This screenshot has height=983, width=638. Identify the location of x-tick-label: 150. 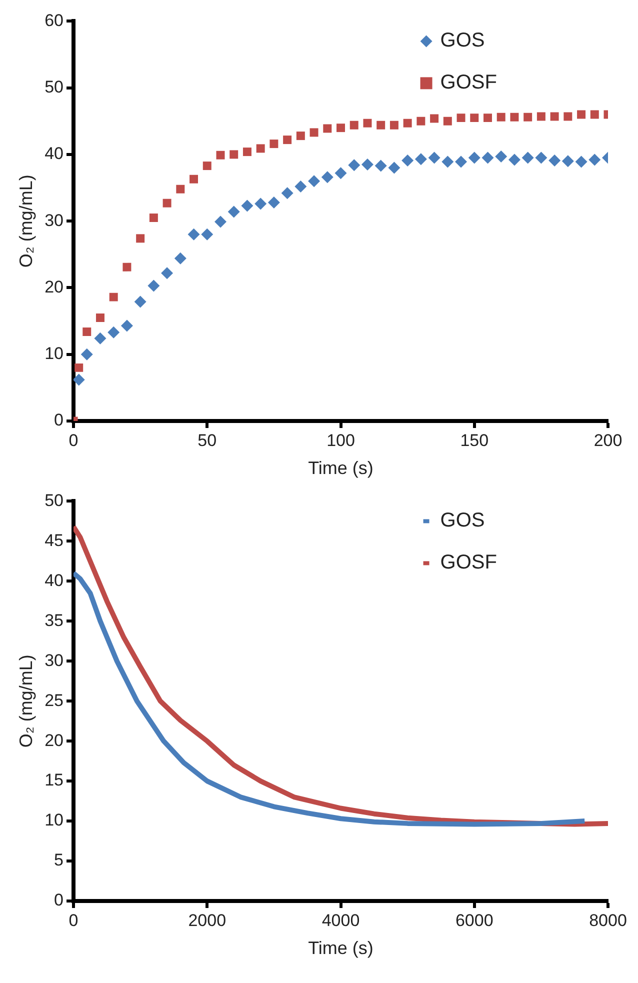
(474, 440).